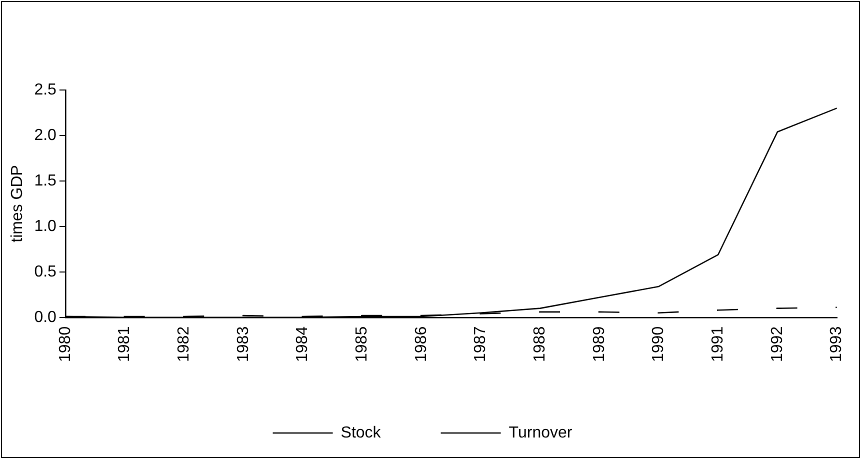  What do you see at coordinates (184, 344) in the screenshot?
I see `x-tick-label: 1982` at bounding box center [184, 344].